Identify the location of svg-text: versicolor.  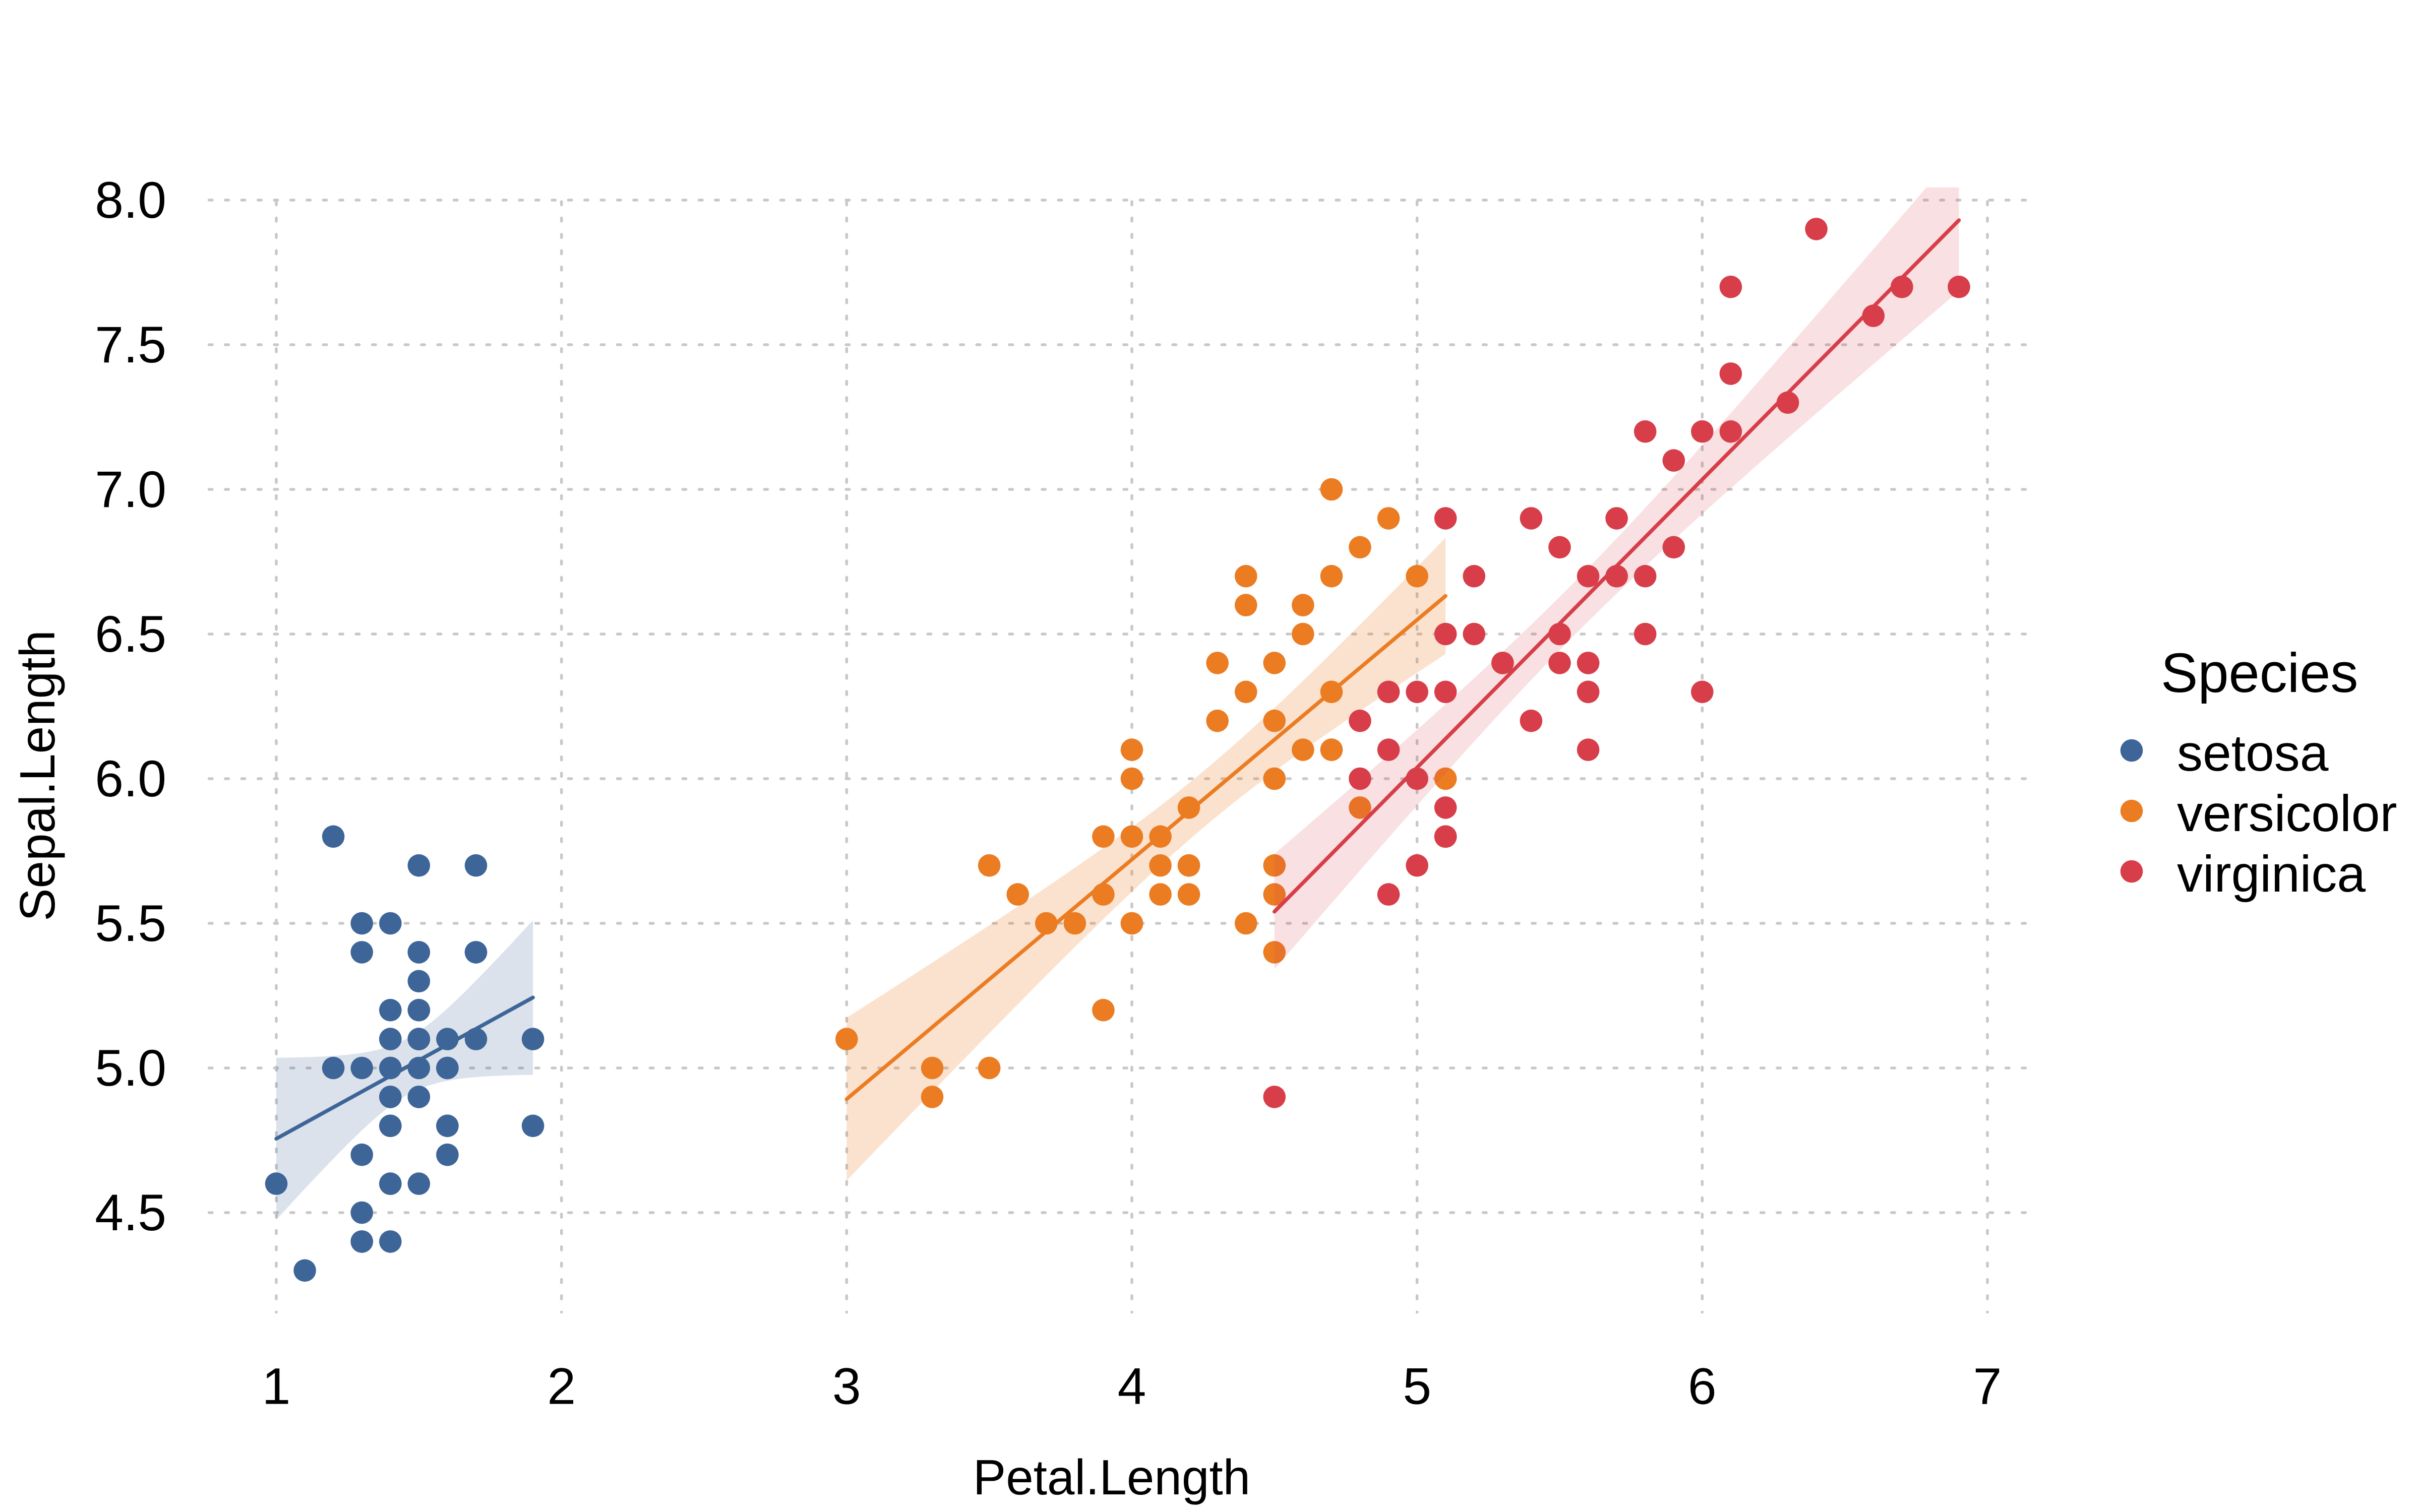
(2287, 813).